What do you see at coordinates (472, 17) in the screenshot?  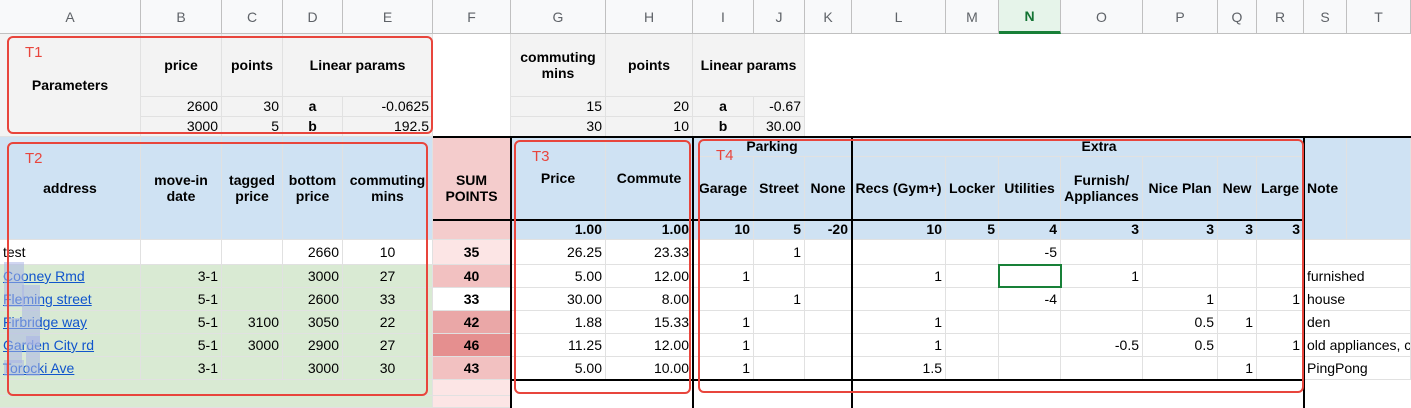 I see `column-header-f: F` at bounding box center [472, 17].